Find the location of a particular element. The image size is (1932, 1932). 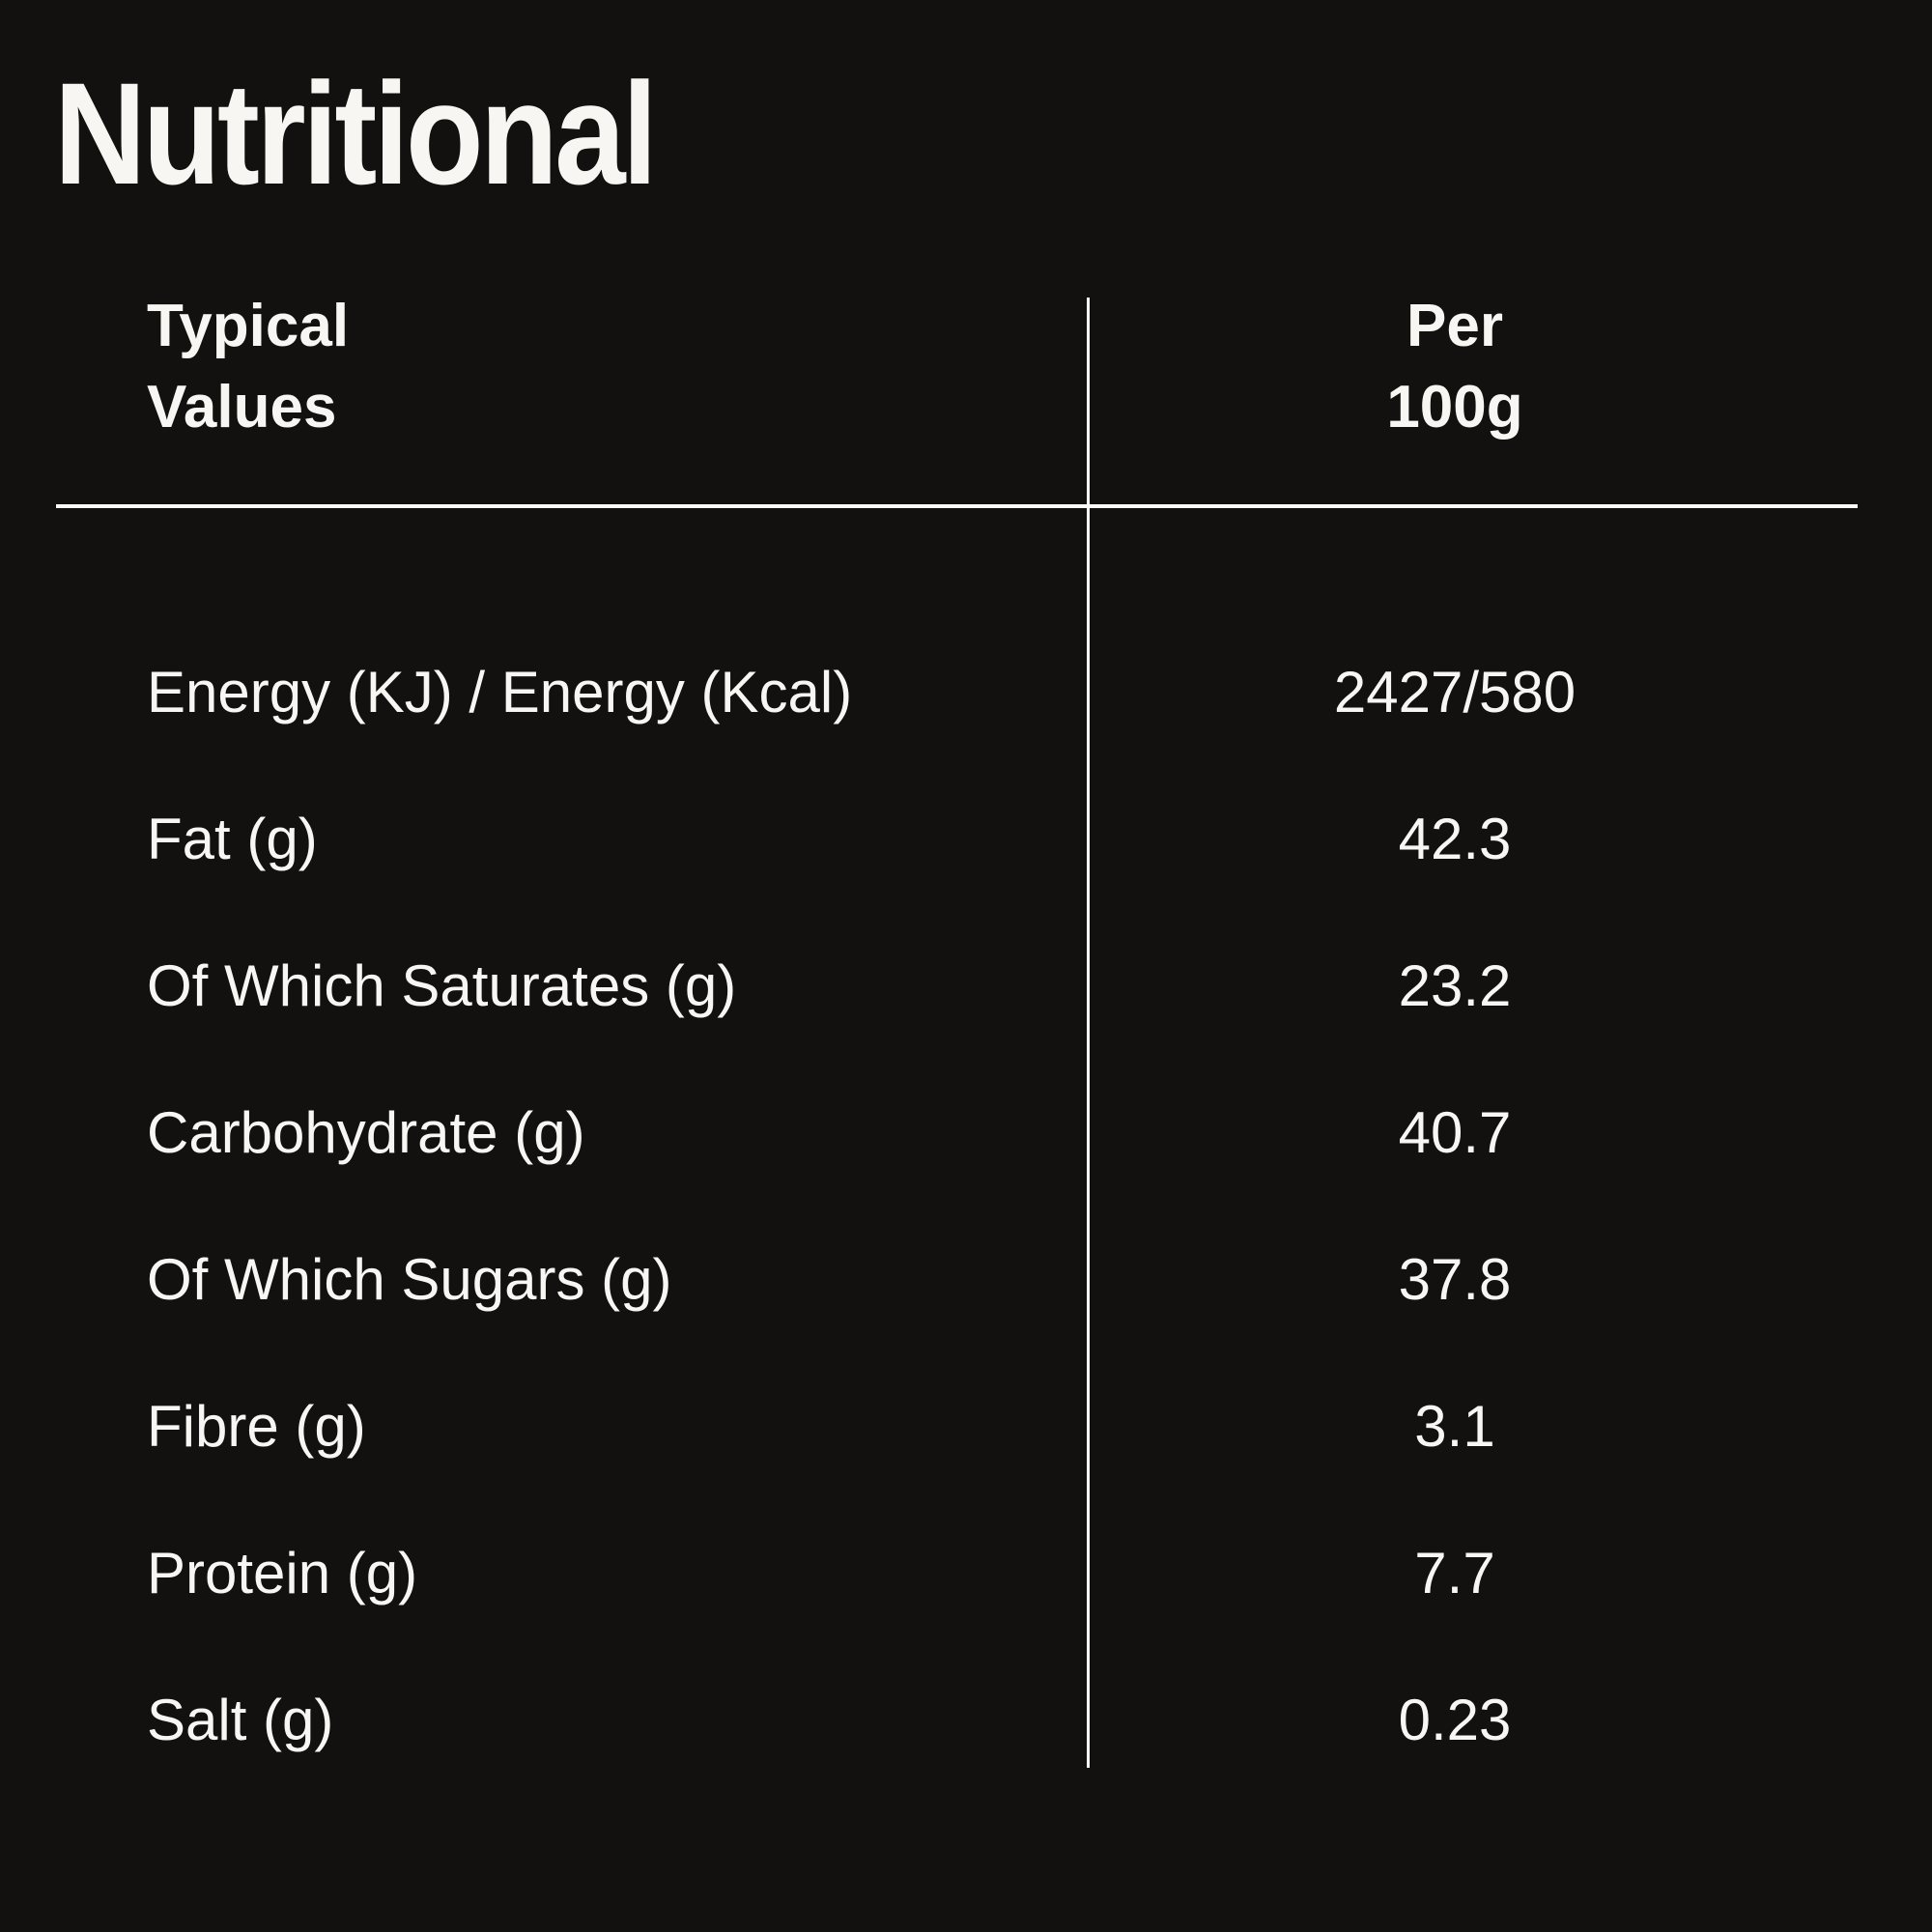

row-value: 42.3 is located at coordinates (1455, 838).